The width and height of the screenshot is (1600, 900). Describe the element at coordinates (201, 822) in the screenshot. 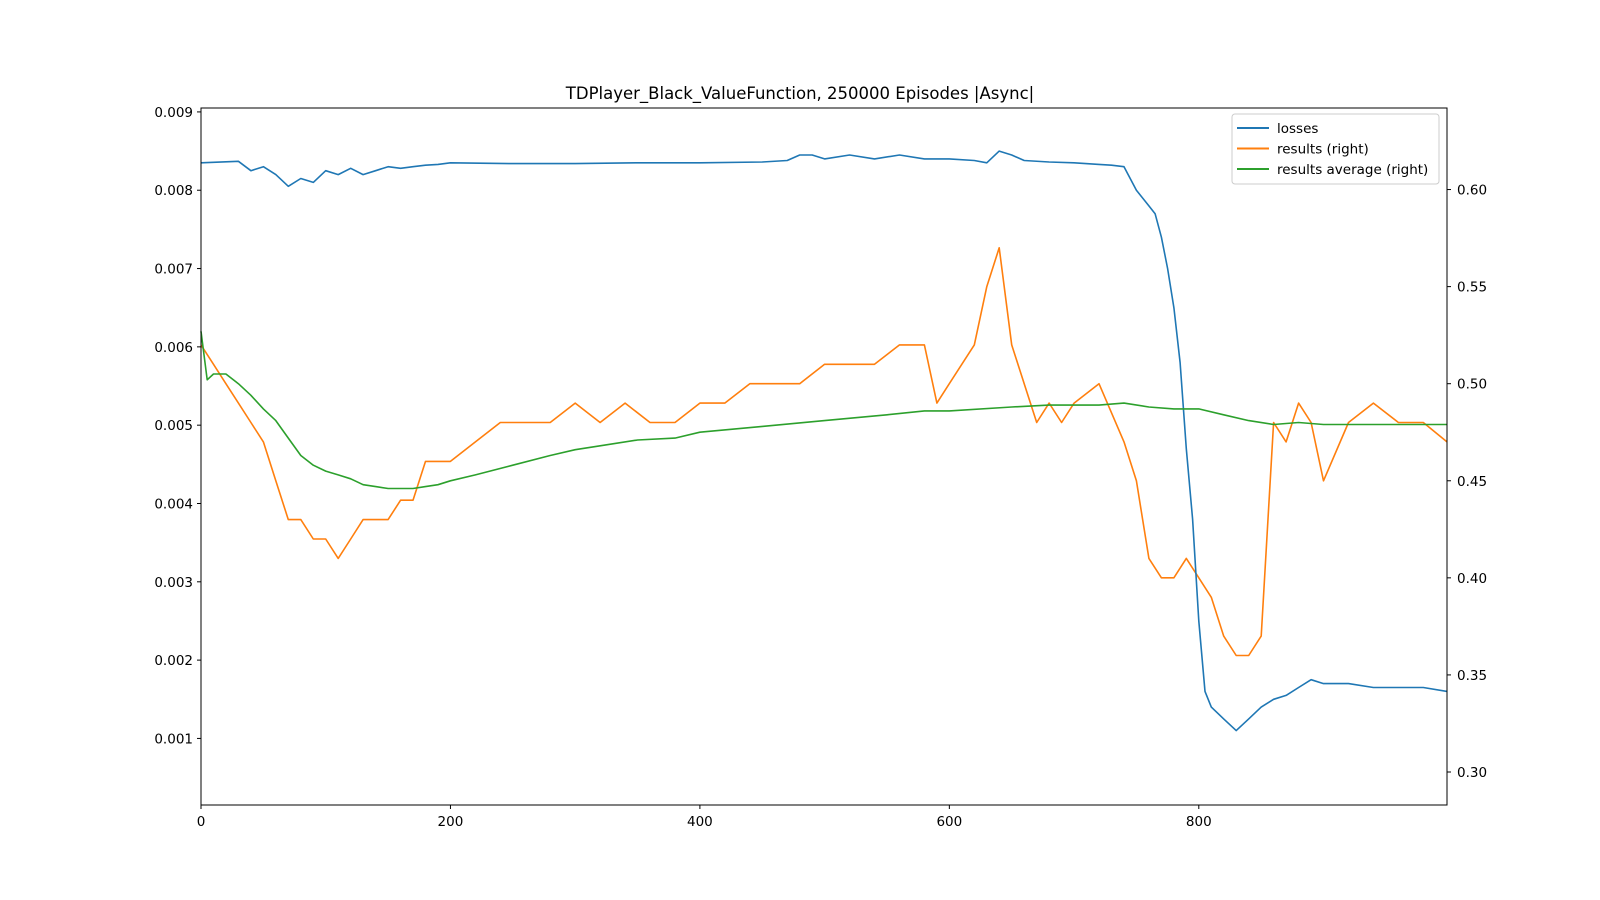

I see `x-tick-label: 0` at that location.